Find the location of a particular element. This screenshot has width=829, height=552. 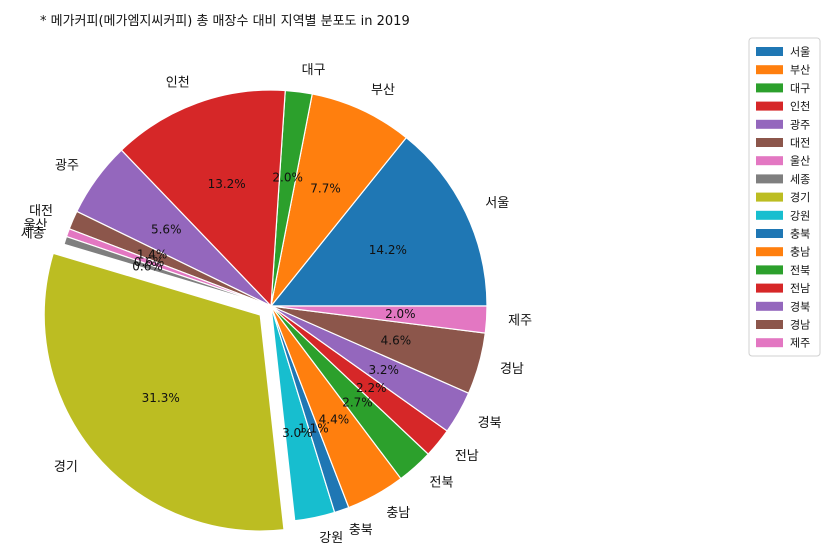

pct-label-전북: 2.7% is located at coordinates (357, 403).